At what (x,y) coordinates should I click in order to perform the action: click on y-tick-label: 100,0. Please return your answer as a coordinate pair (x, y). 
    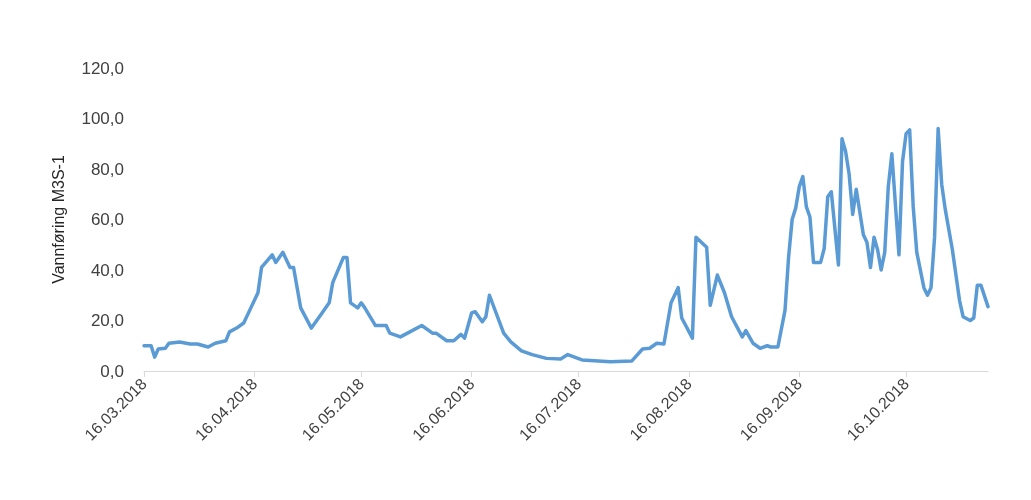
    Looking at the image, I should click on (102, 118).